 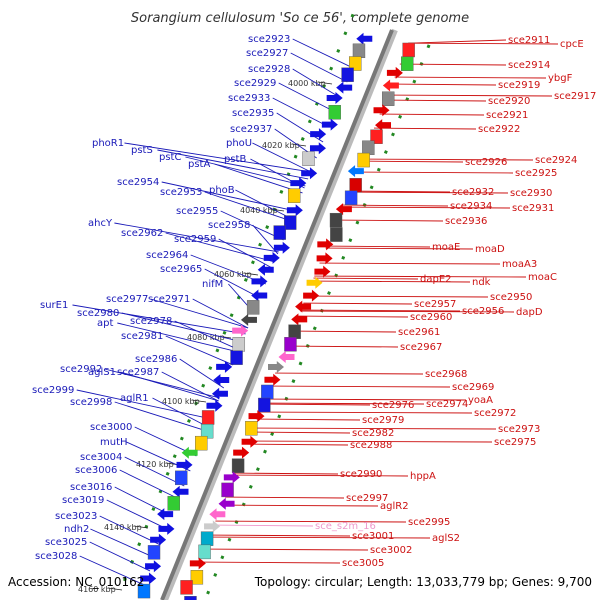 I want to click on gene-label: pstA, so click(x=199, y=164).